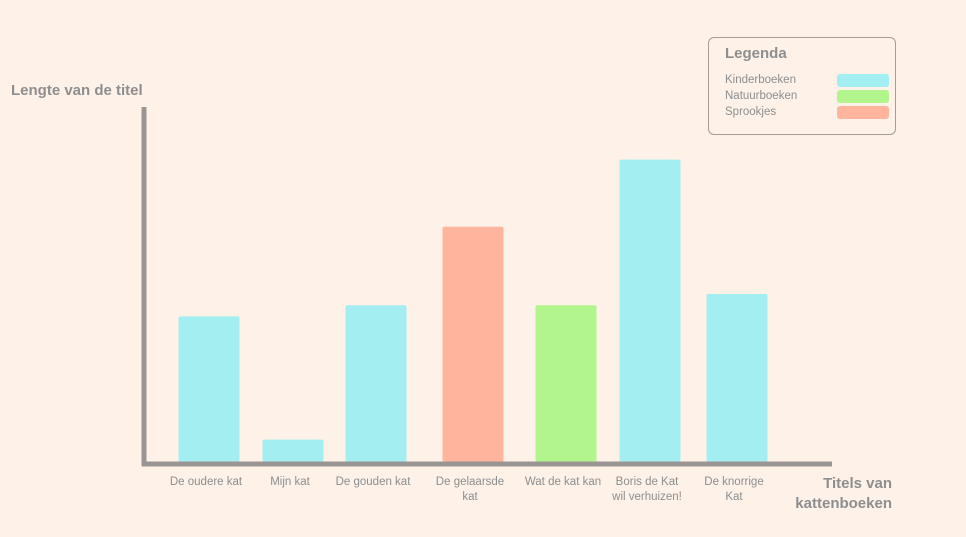  What do you see at coordinates (807, 97) in the screenshot?
I see `legend-item-natuurboeken: Natuurboeken` at bounding box center [807, 97].